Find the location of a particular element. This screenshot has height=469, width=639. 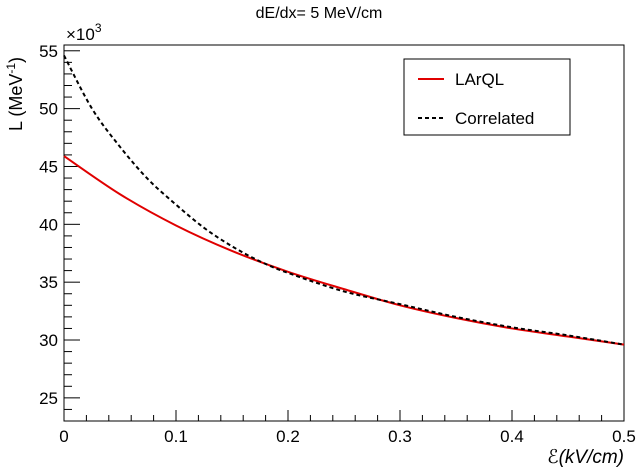

y-axis-label: L (MeV-1) is located at coordinates (15, 94).